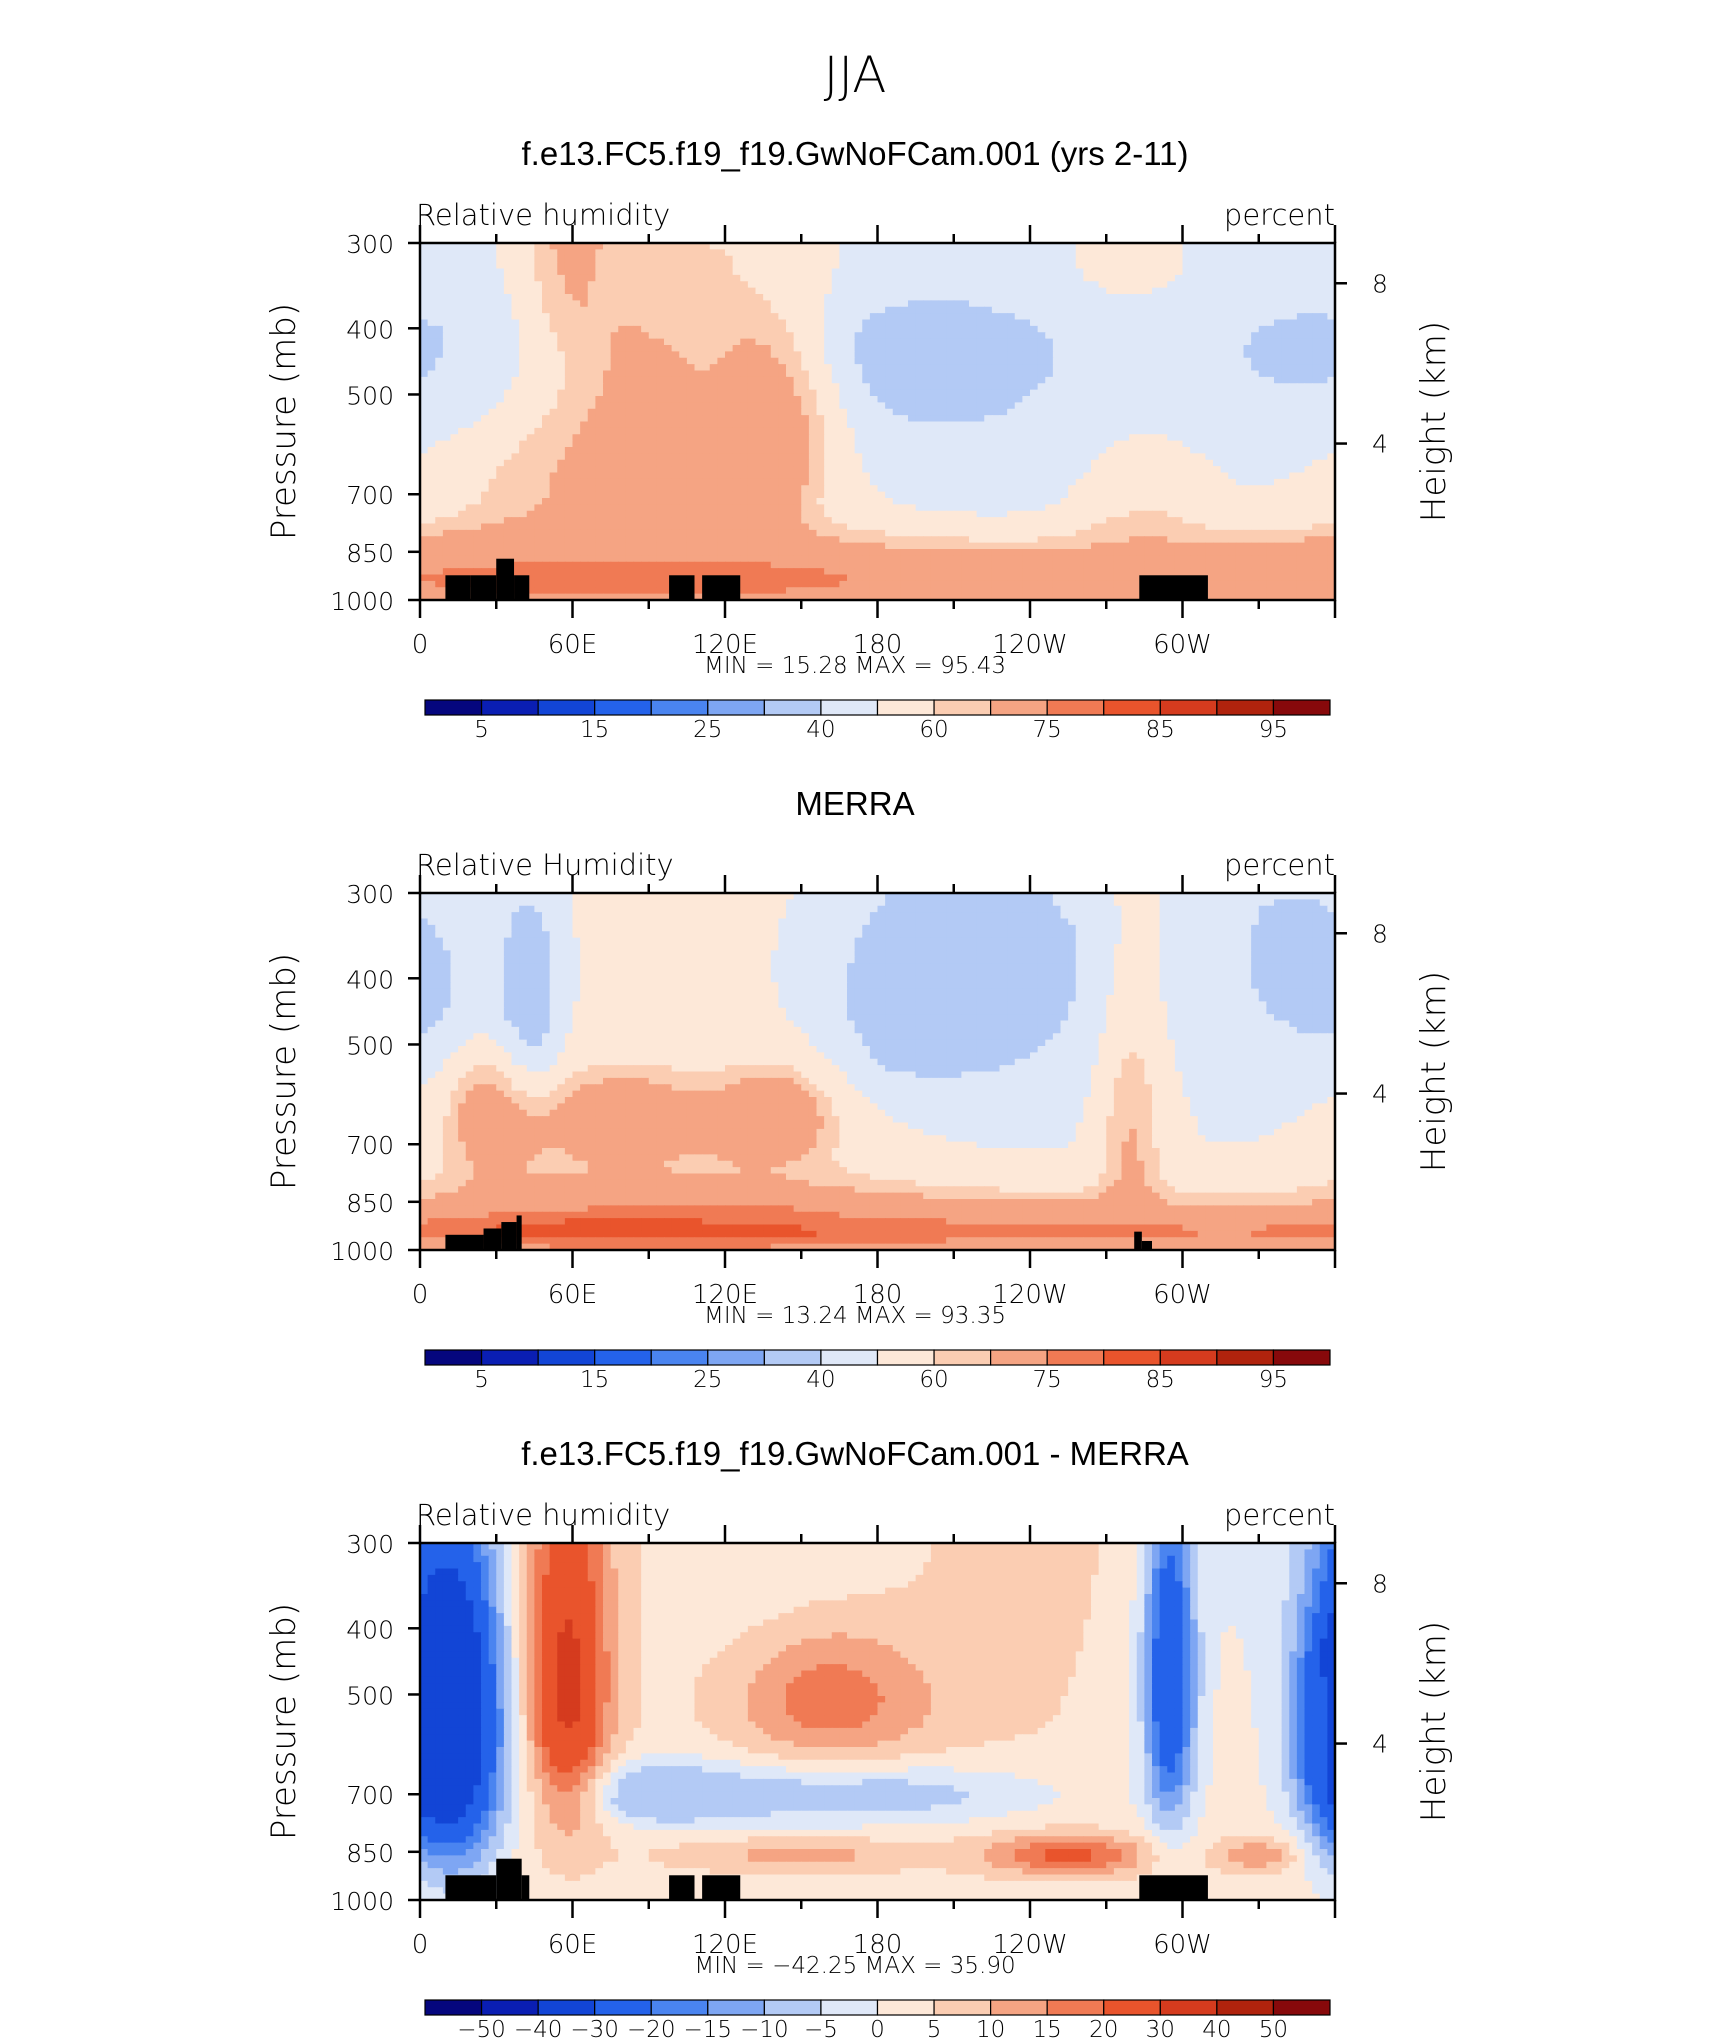 The width and height of the screenshot is (1710, 2038). Describe the element at coordinates (1047, 730) in the screenshot. I see `colorbar-label: 75` at that location.